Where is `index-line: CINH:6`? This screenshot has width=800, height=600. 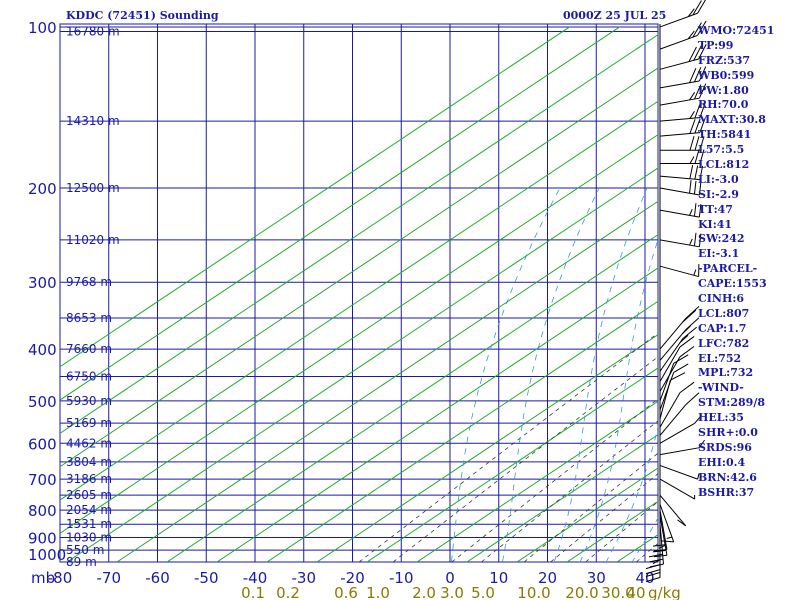 index-line: CINH:6 is located at coordinates (721, 299).